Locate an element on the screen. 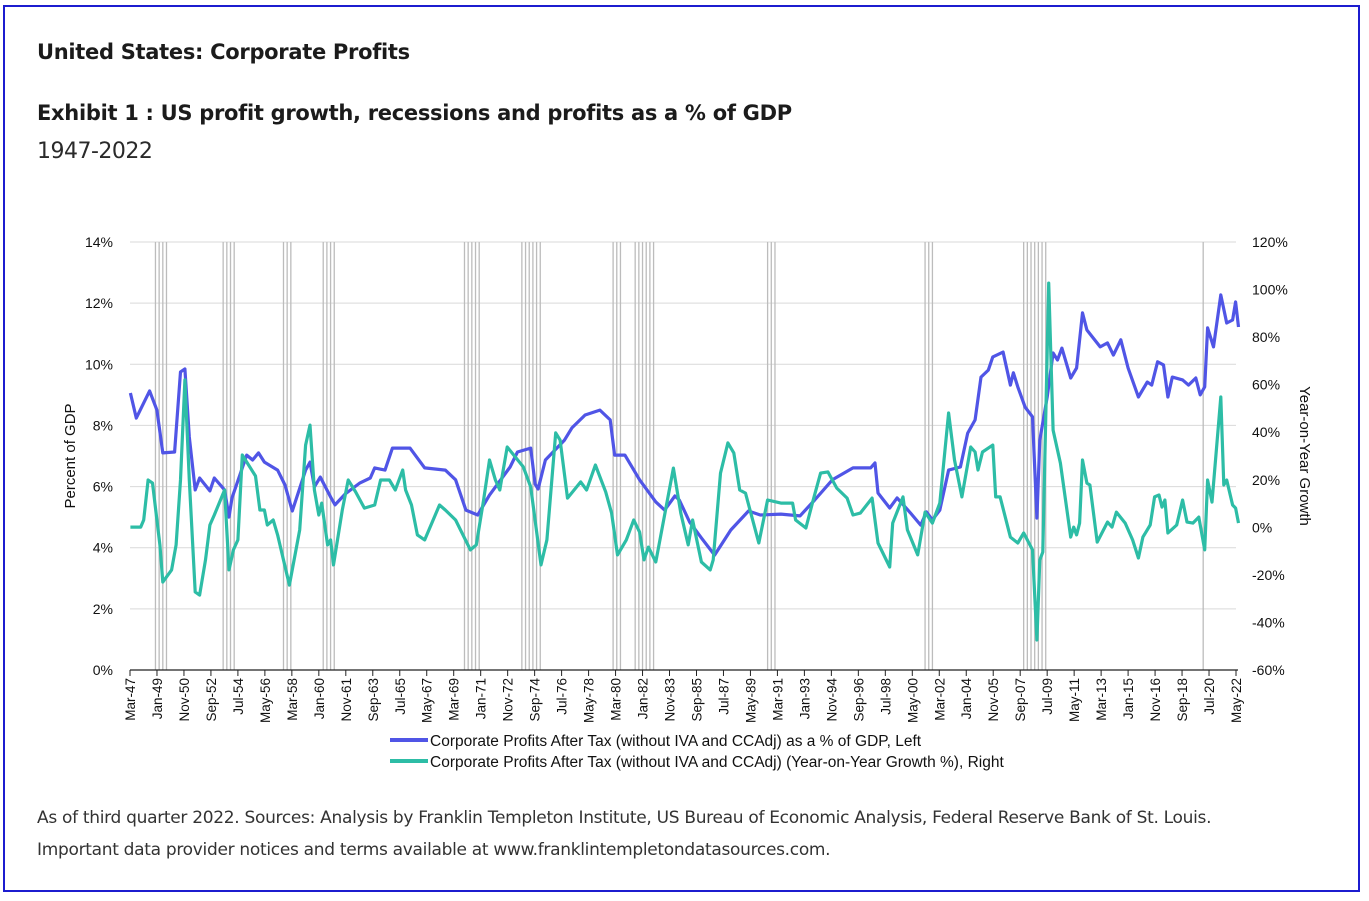 The width and height of the screenshot is (1369, 901). x-tick-label: Mar-58 is located at coordinates (292, 699).